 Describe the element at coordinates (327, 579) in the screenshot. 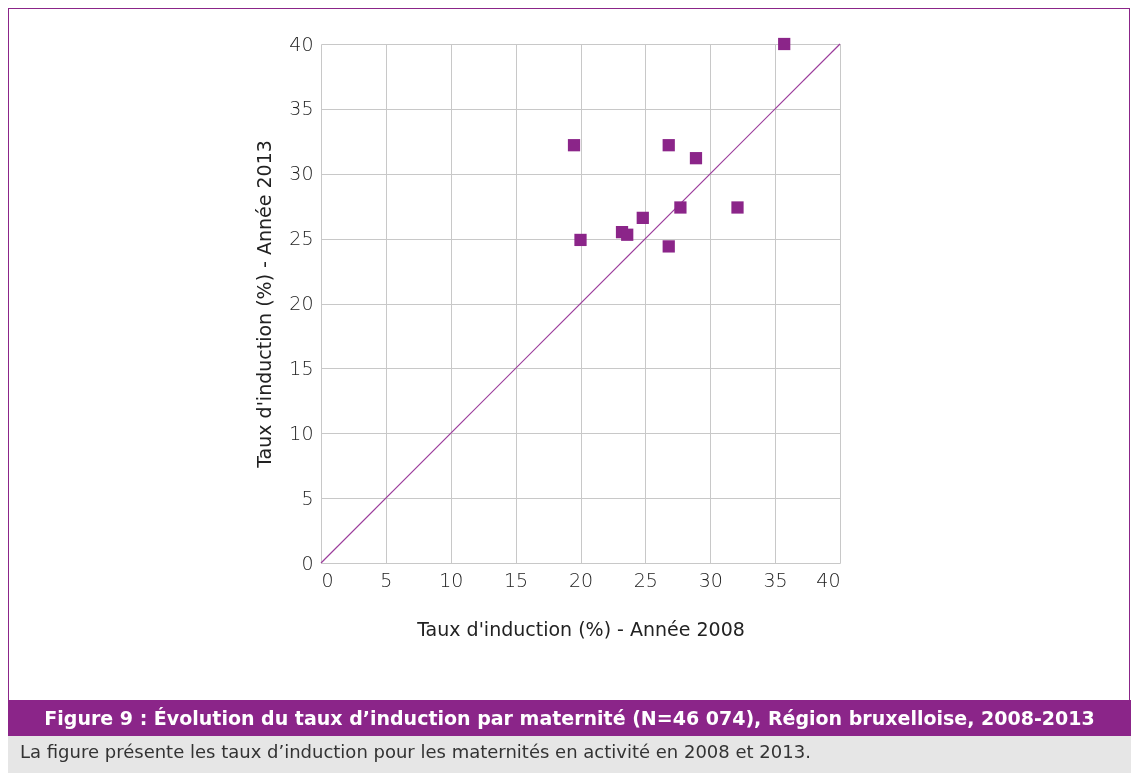

I see `x-tick-label: 0` at that location.